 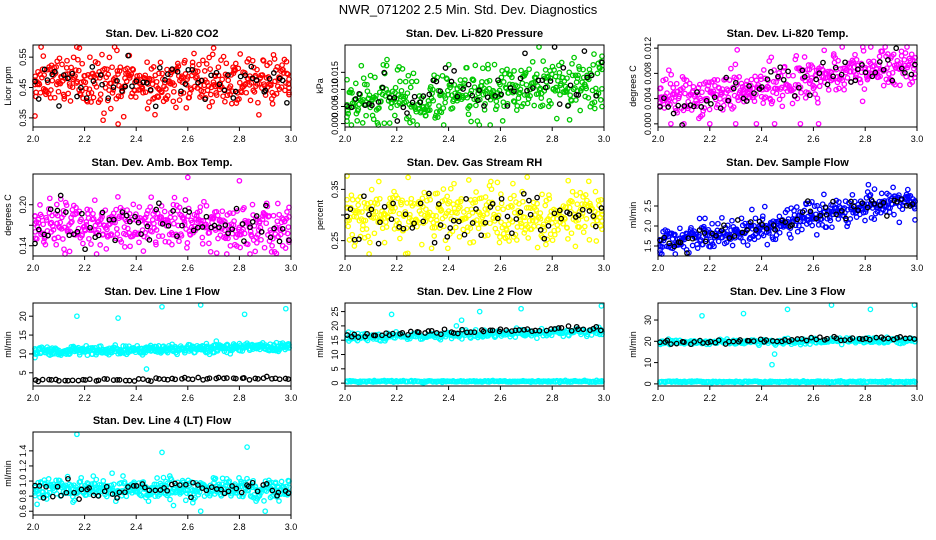 I want to click on y-tick-label: 0.14, so click(x=23, y=246).